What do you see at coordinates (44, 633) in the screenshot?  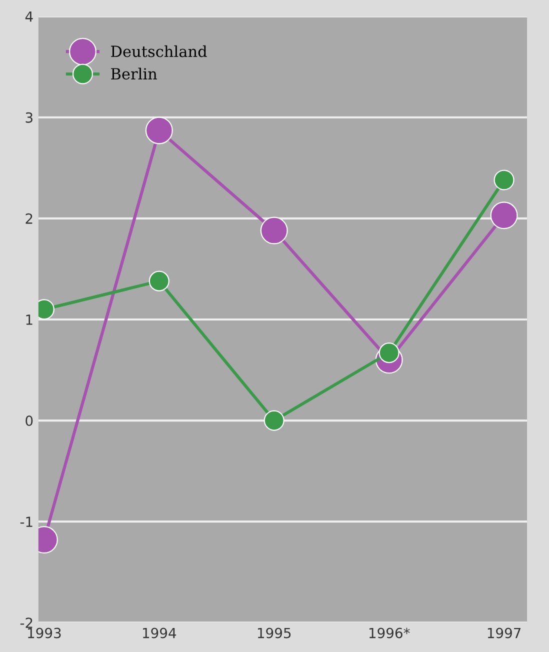 I see `x-tick-label: 1993` at bounding box center [44, 633].